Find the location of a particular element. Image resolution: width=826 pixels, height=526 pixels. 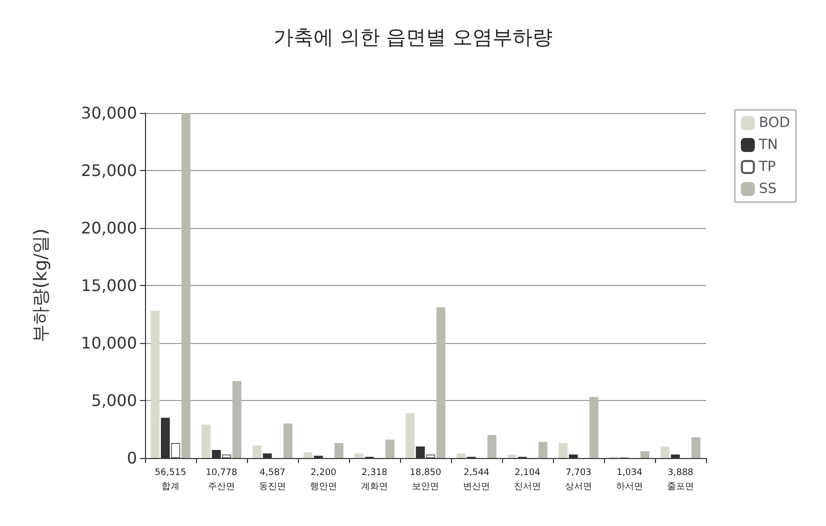

x-tick-label: 보안면 is located at coordinates (425, 487).